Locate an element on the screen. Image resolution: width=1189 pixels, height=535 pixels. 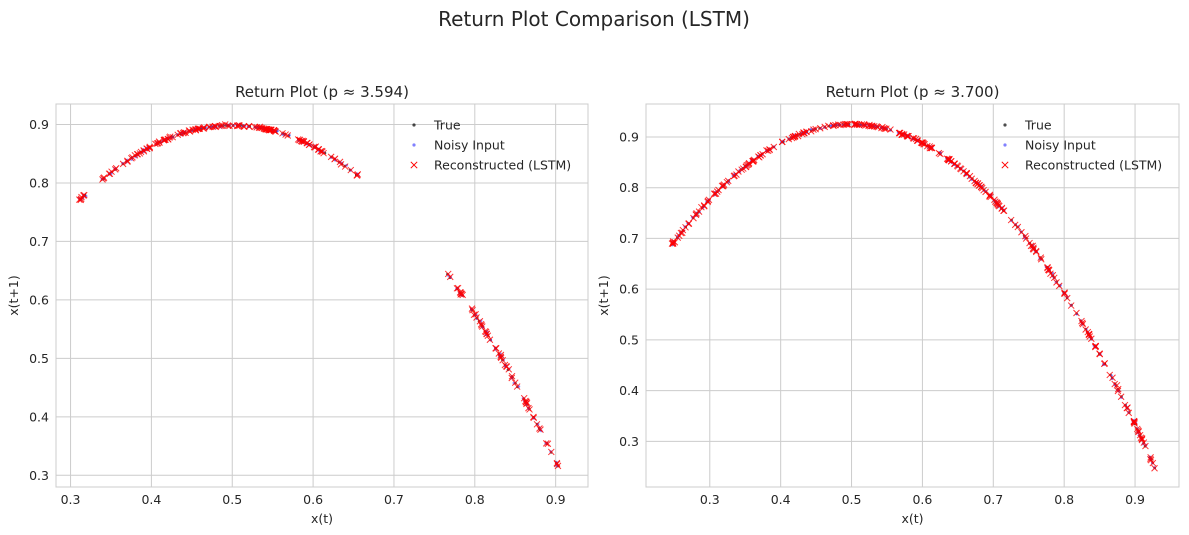
x-ticks-right: 0.3 0.4 0.5 0.6 0.7 0.8 0.9 is located at coordinates (922, 499).